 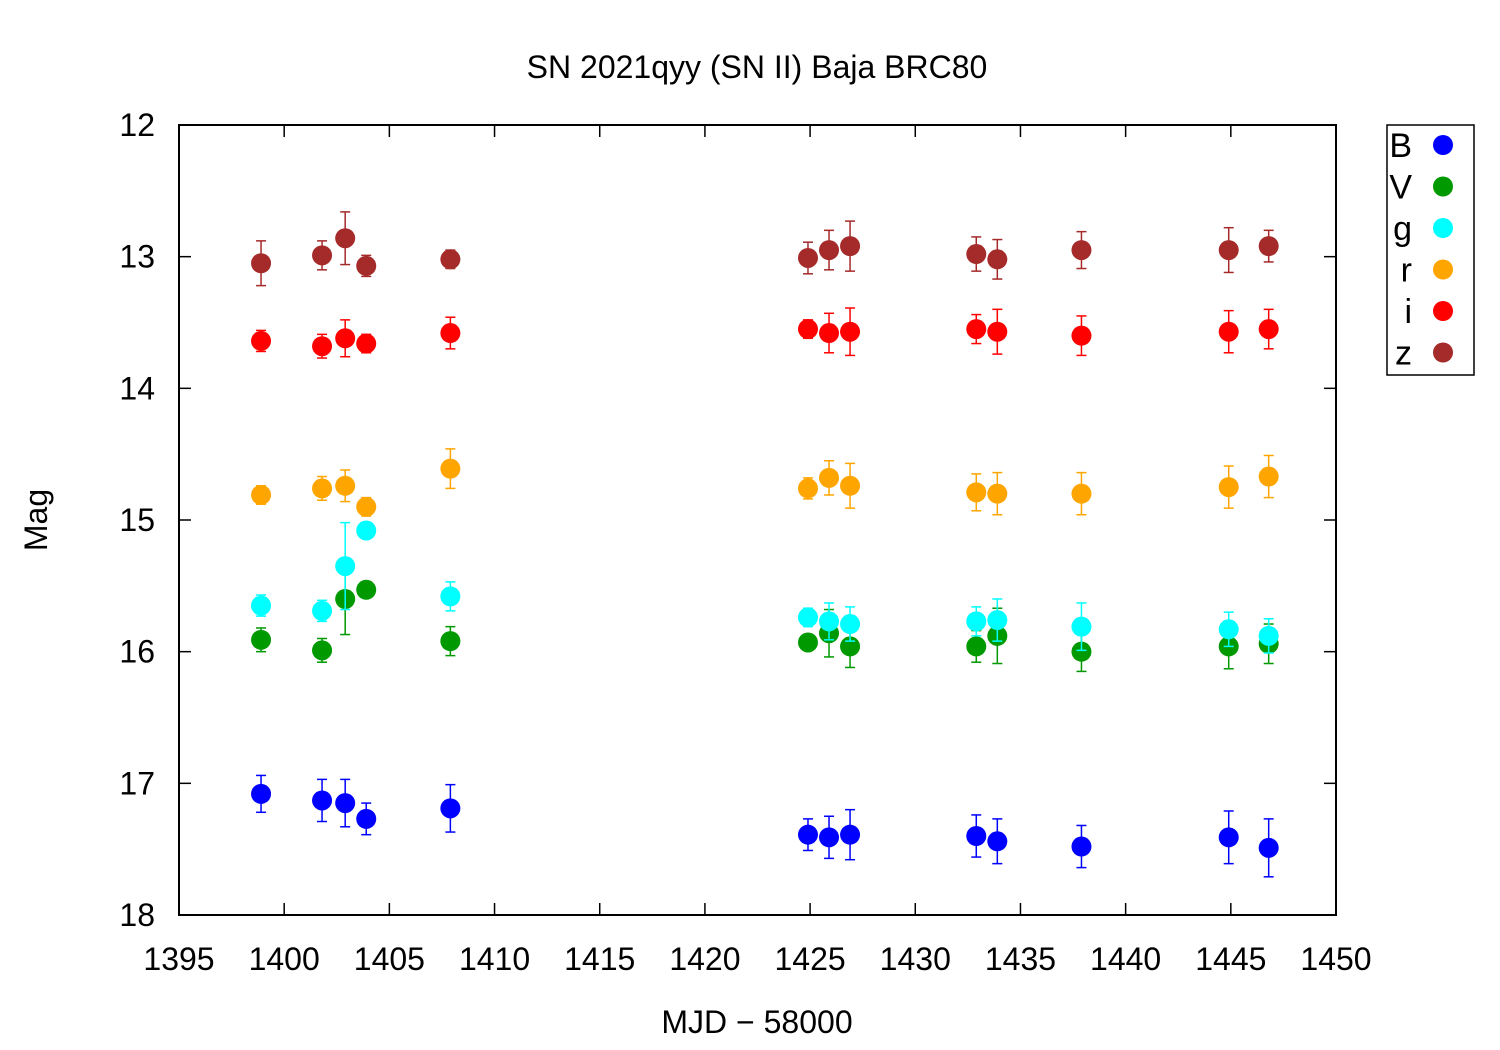 I want to click on x-tick-label: 1425, so click(x=809, y=959).